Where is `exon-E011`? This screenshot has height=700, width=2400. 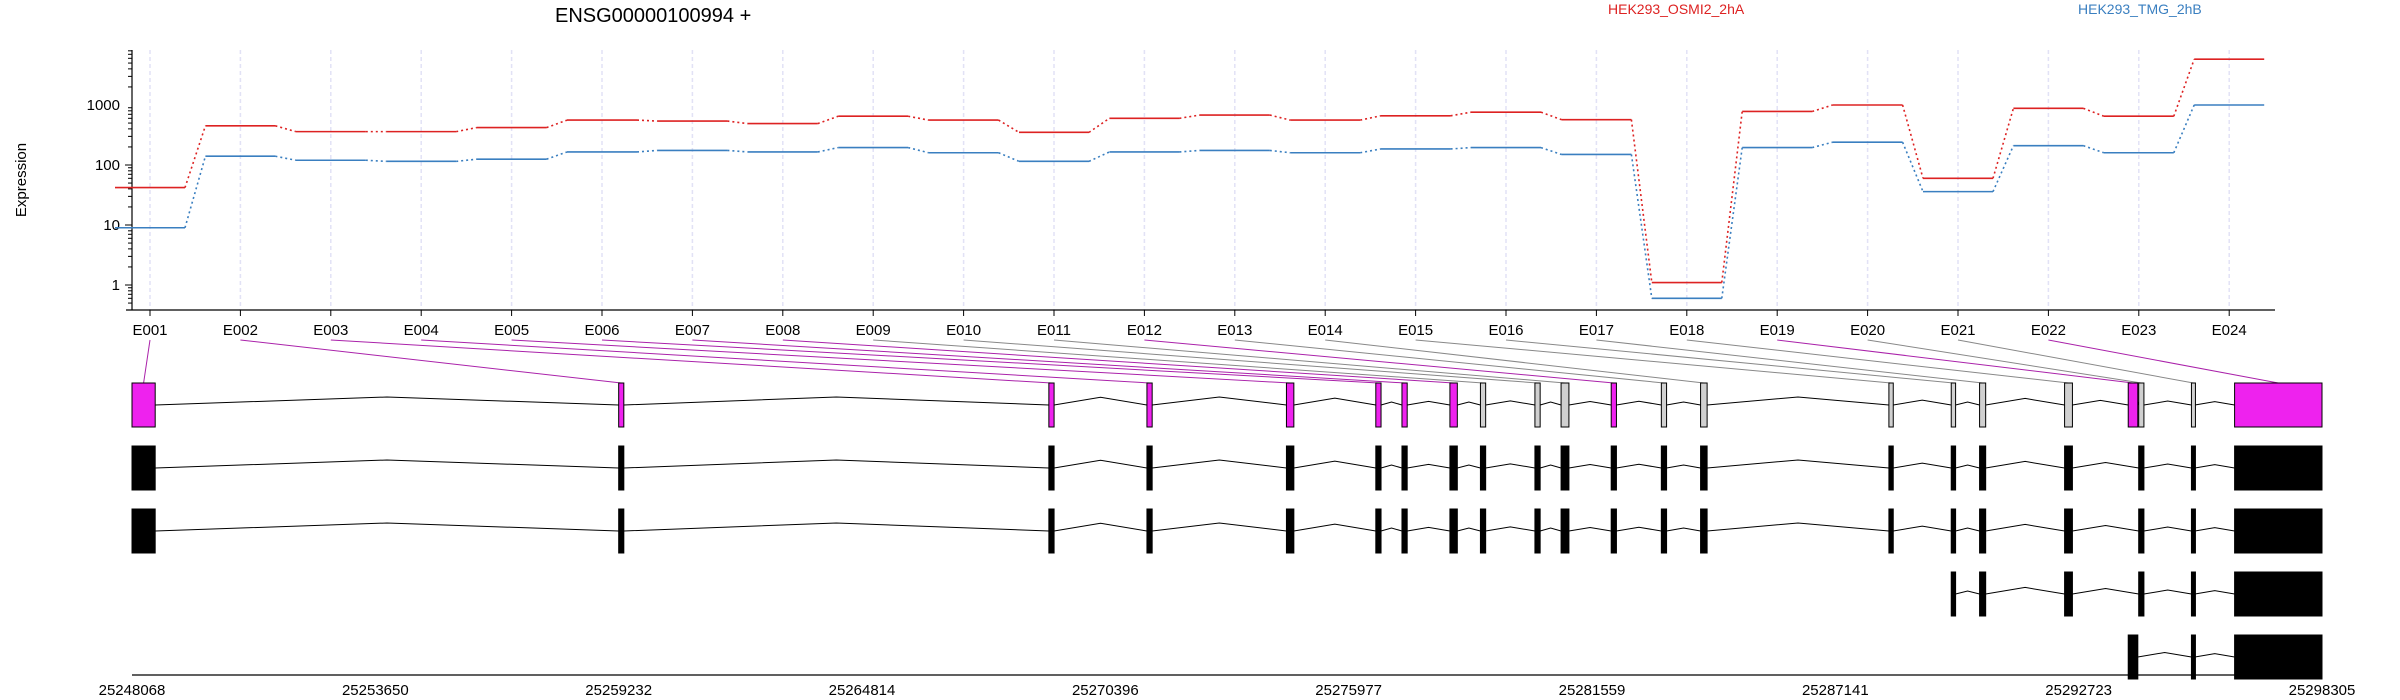 exon-E011 is located at coordinates (1565, 405).